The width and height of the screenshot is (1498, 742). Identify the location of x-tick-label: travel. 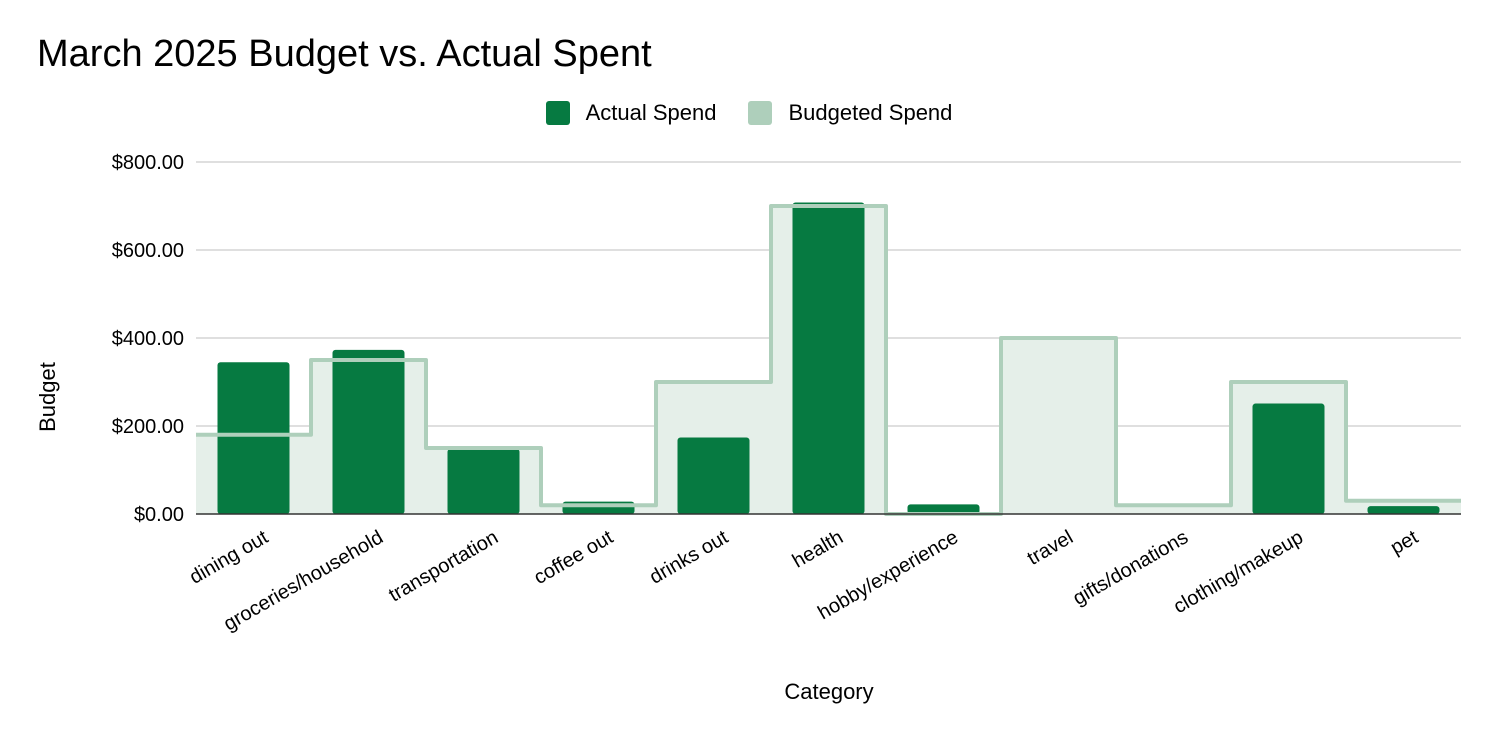
(1050, 548).